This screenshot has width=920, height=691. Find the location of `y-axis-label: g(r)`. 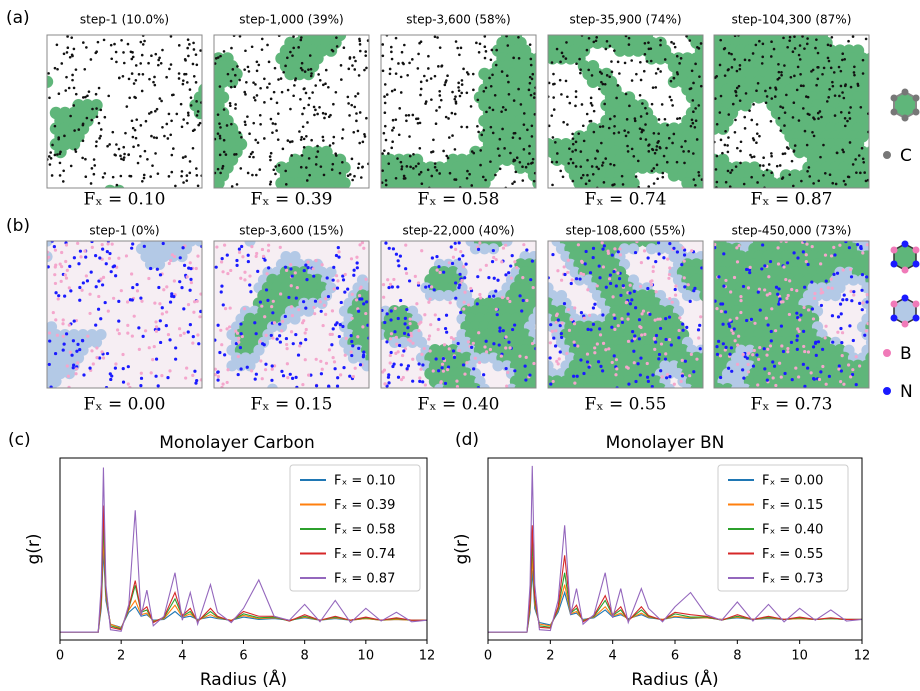

y-axis-label: g(r) is located at coordinates (462, 548).